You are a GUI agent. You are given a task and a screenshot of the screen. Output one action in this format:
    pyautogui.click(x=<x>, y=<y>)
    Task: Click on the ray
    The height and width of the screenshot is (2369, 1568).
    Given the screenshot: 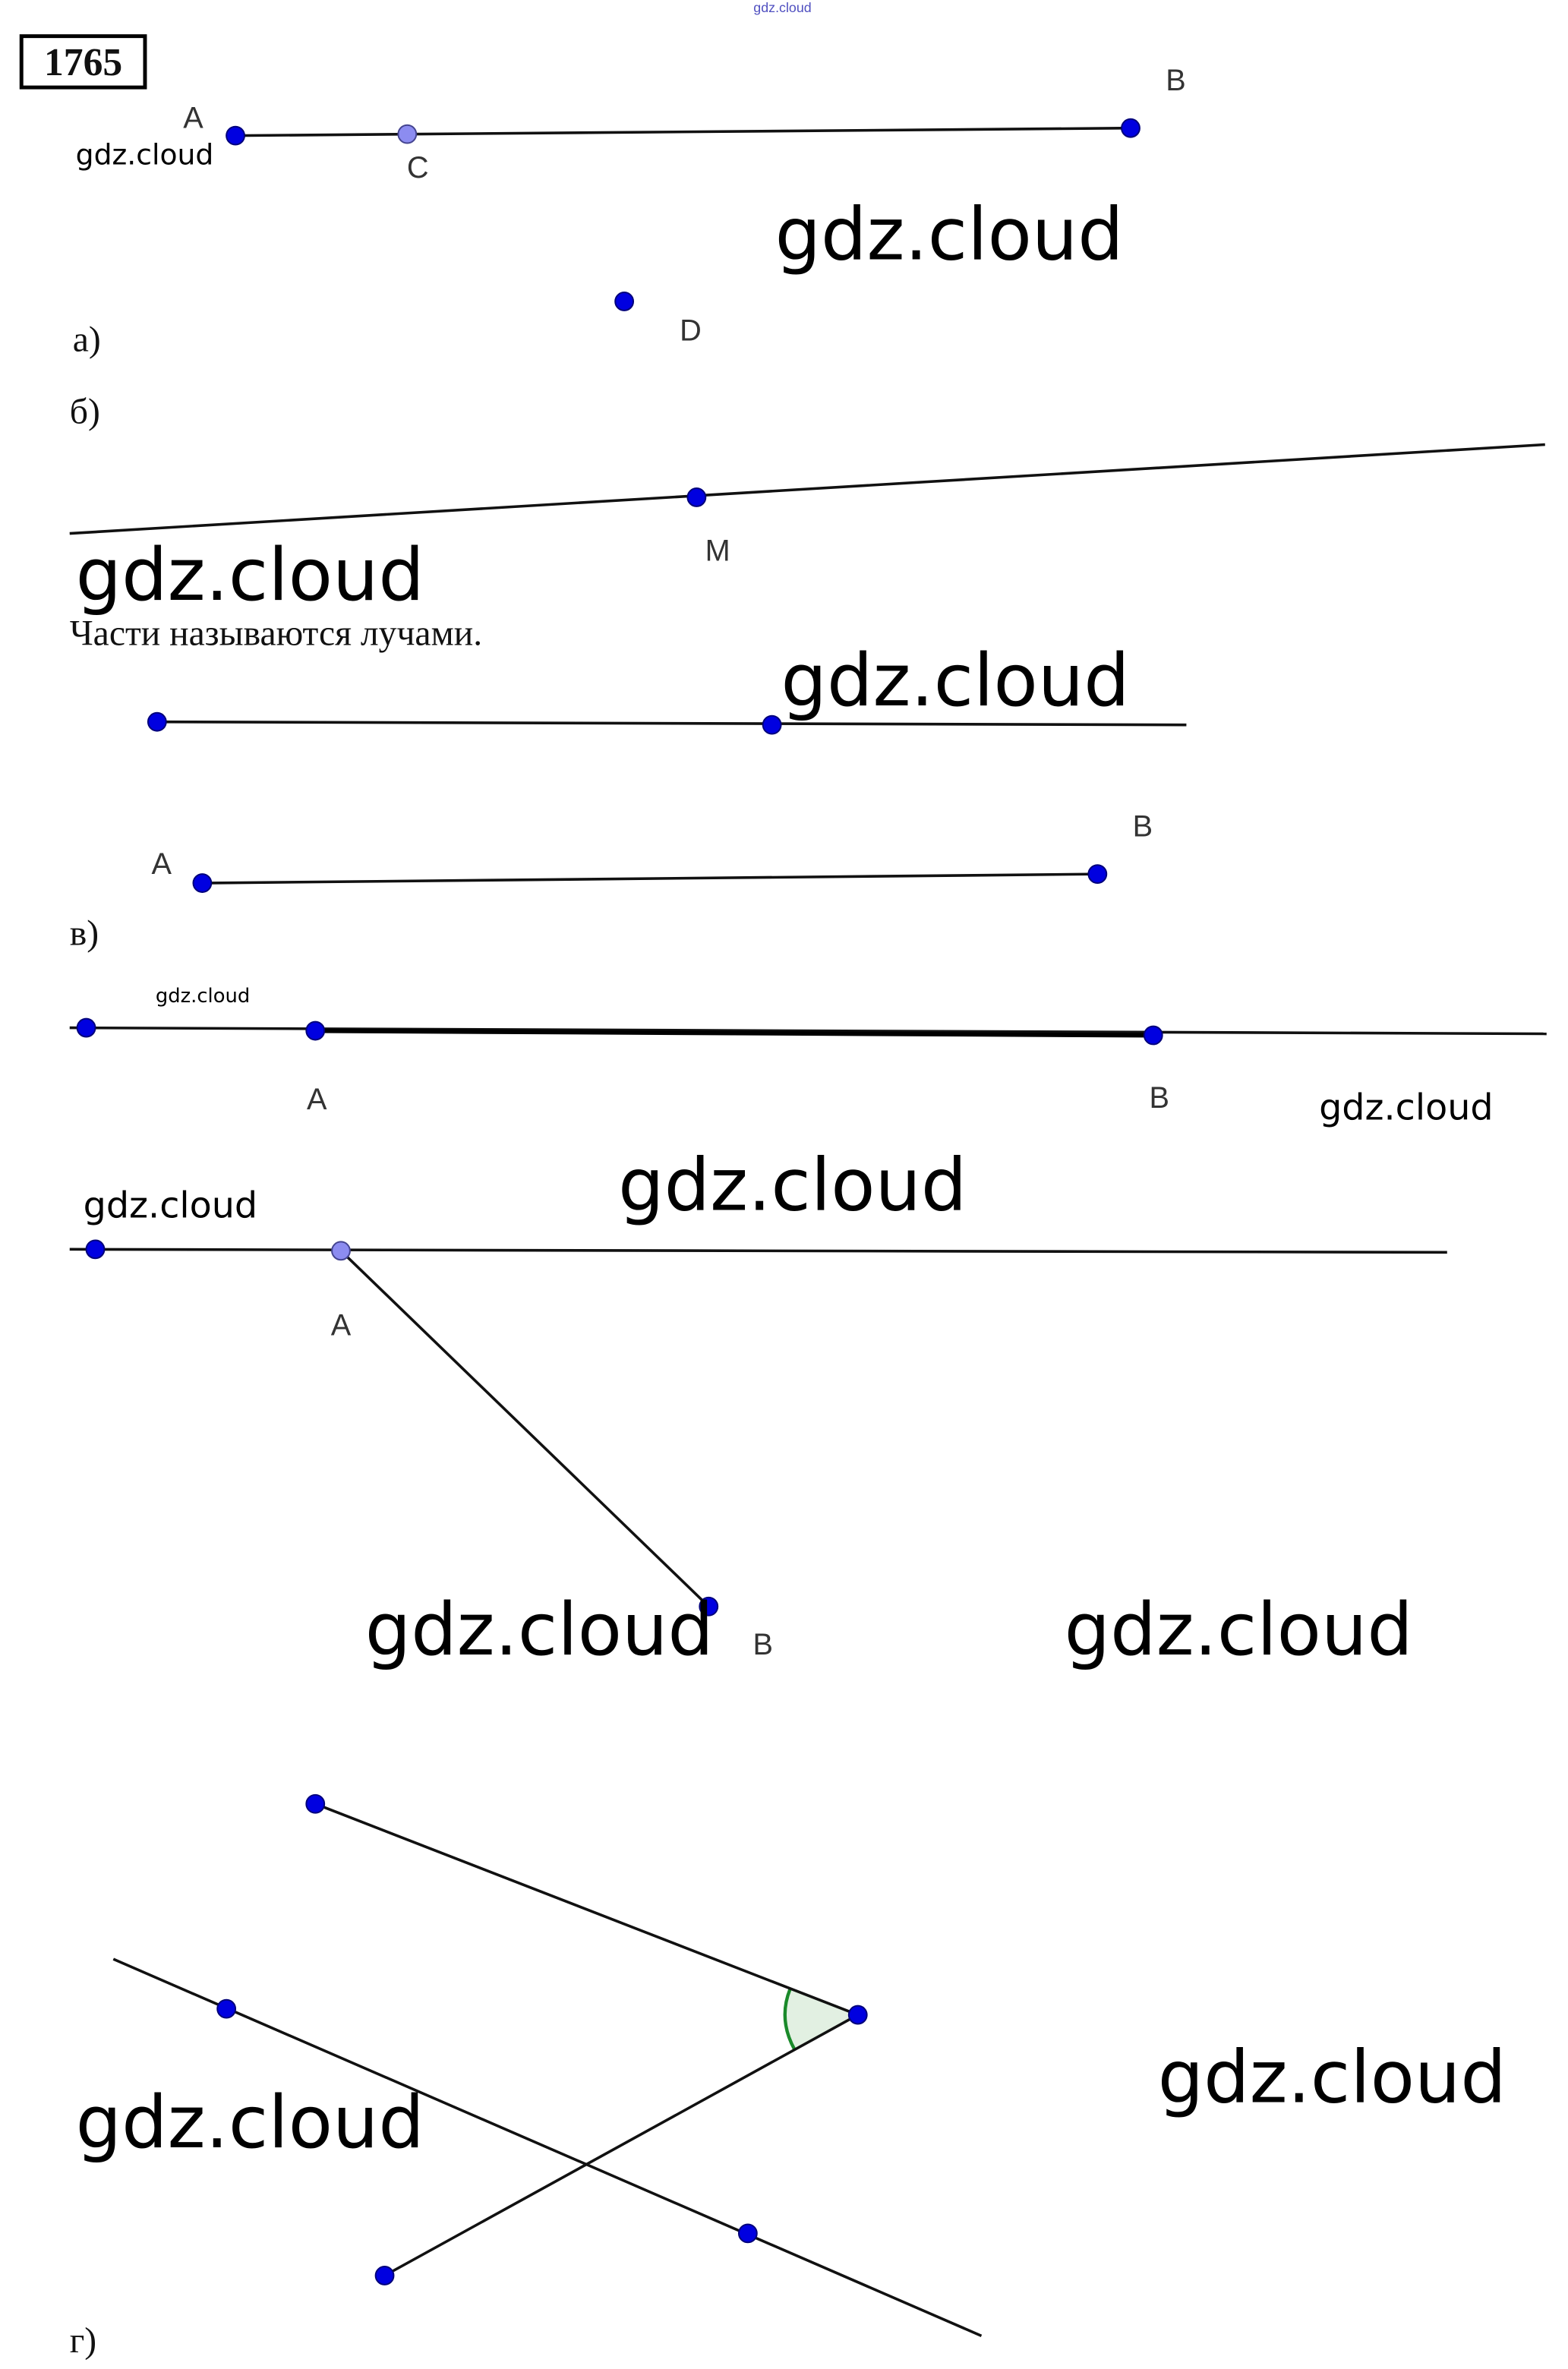 What is the action you would take?
    pyautogui.click(x=671, y=723)
    